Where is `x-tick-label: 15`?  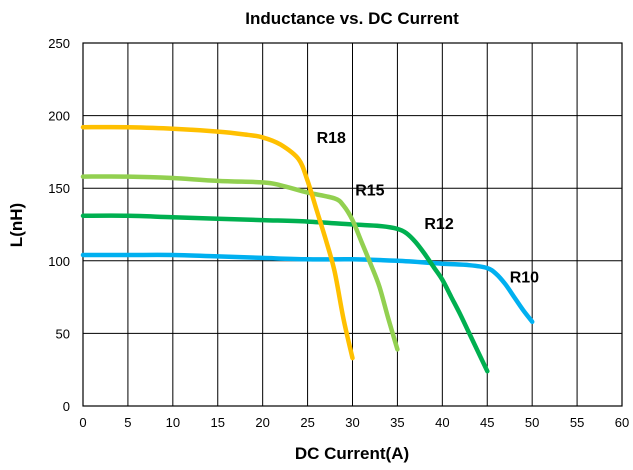
x-tick-label: 15 is located at coordinates (218, 422).